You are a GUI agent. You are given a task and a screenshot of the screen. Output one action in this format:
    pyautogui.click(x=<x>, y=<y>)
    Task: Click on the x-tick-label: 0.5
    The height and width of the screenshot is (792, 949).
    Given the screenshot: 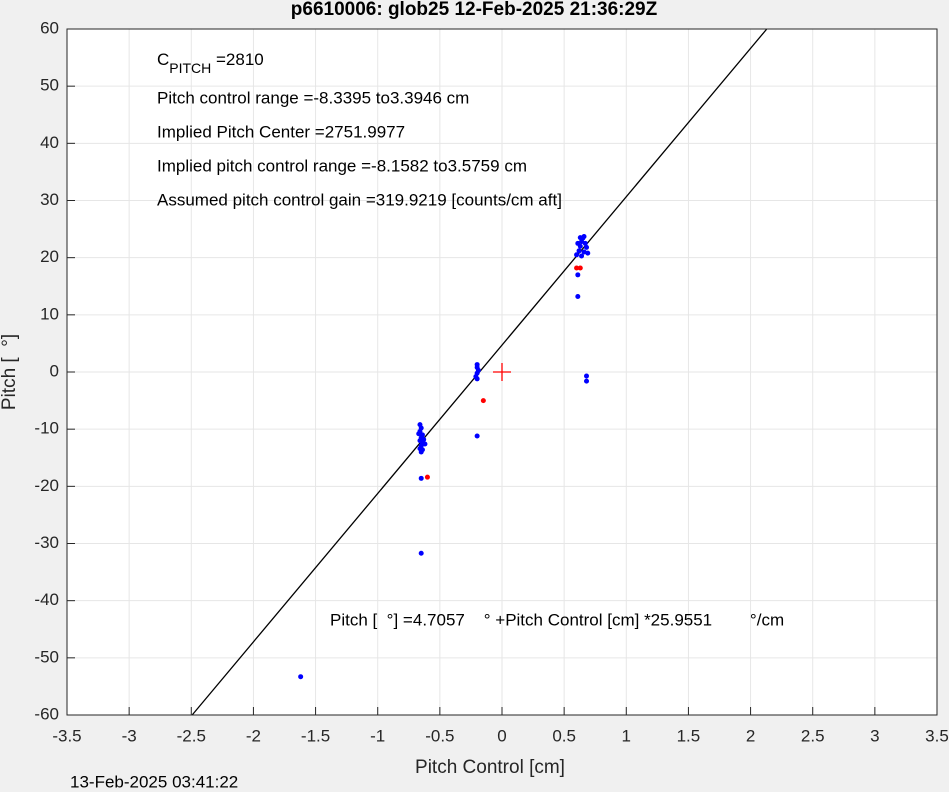 What is the action you would take?
    pyautogui.click(x=564, y=735)
    